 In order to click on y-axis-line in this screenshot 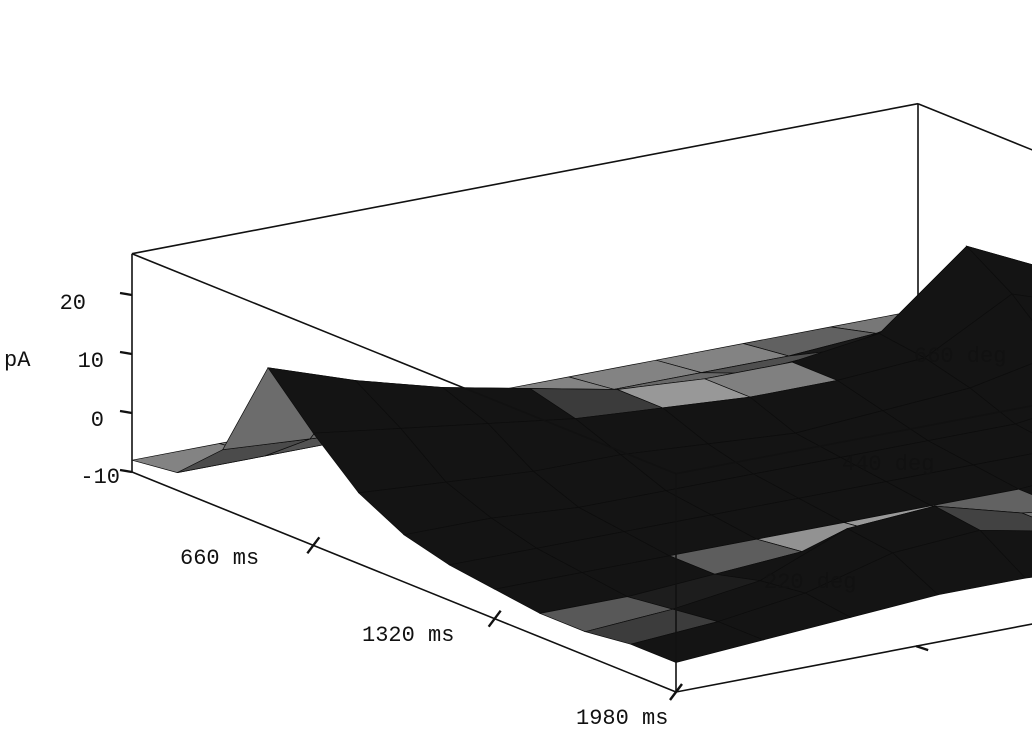, I will do `click(853, 658)`.